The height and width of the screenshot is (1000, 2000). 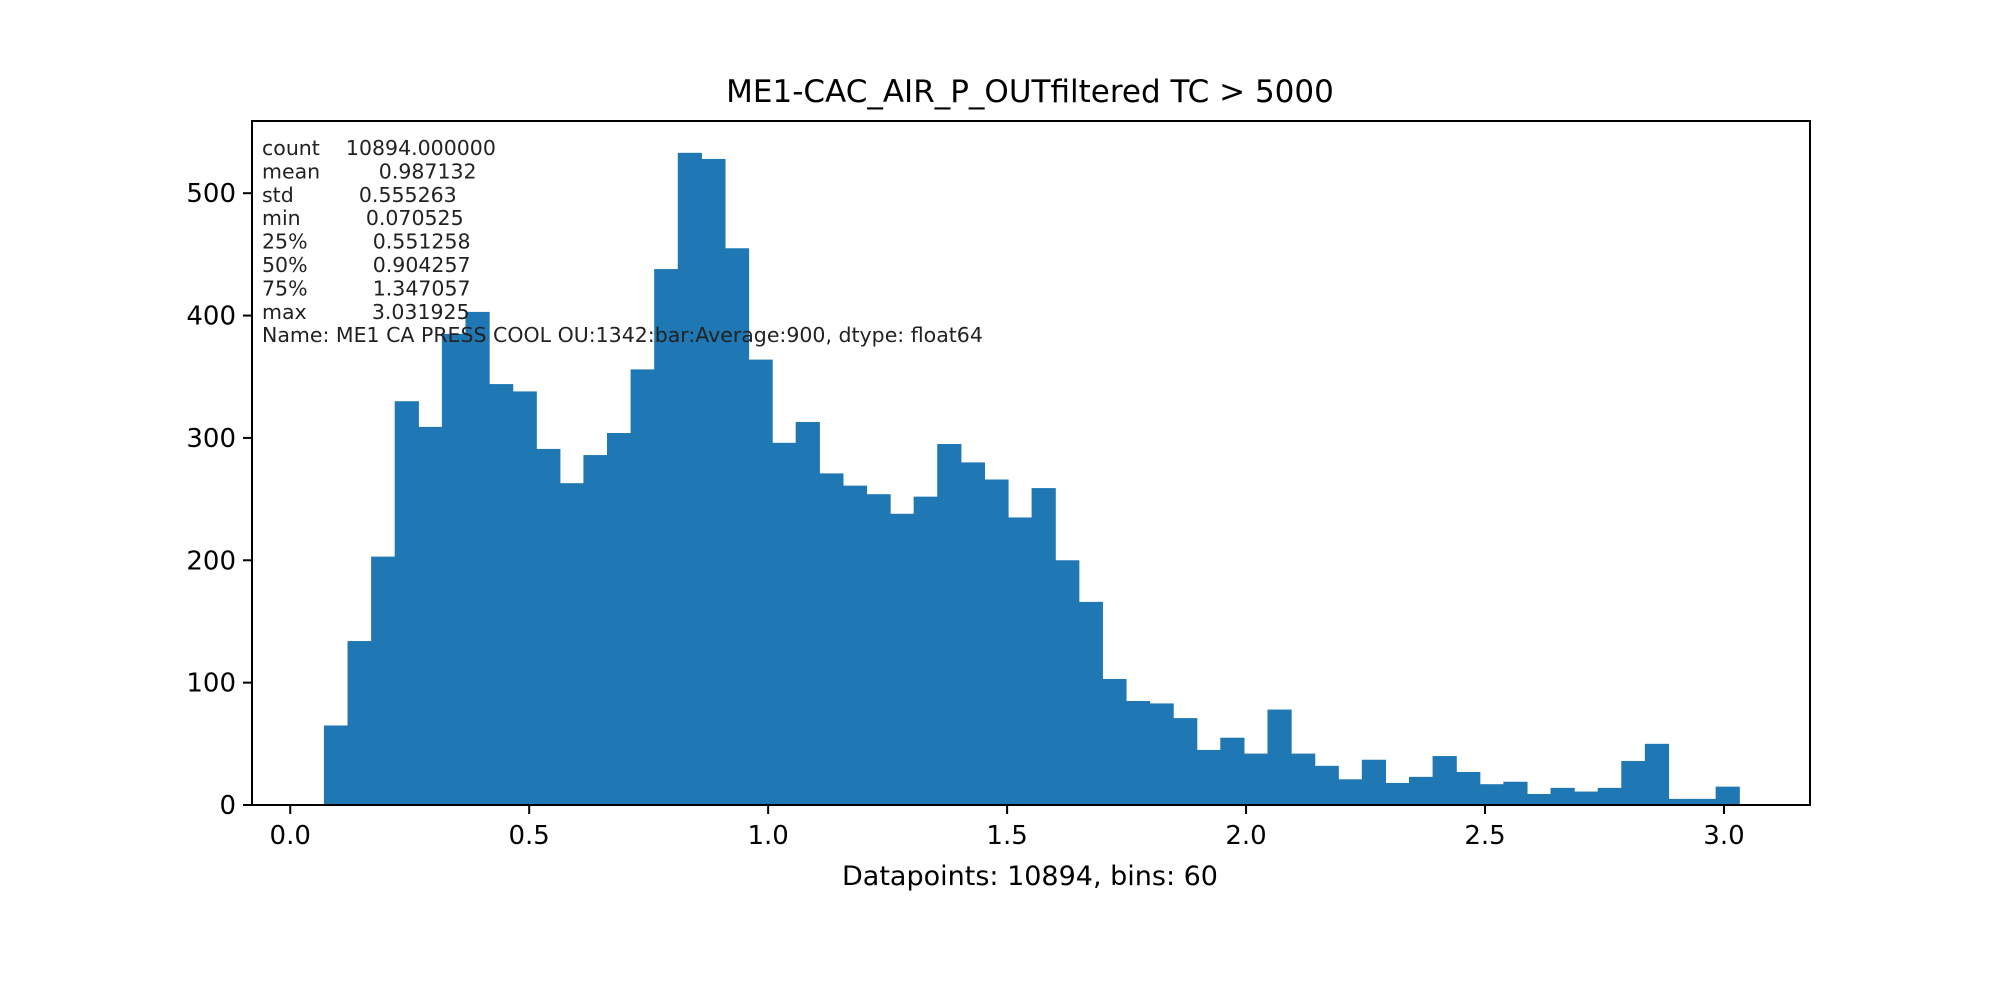 What do you see at coordinates (211, 439) in the screenshot?
I see `y-tick-label: 300` at bounding box center [211, 439].